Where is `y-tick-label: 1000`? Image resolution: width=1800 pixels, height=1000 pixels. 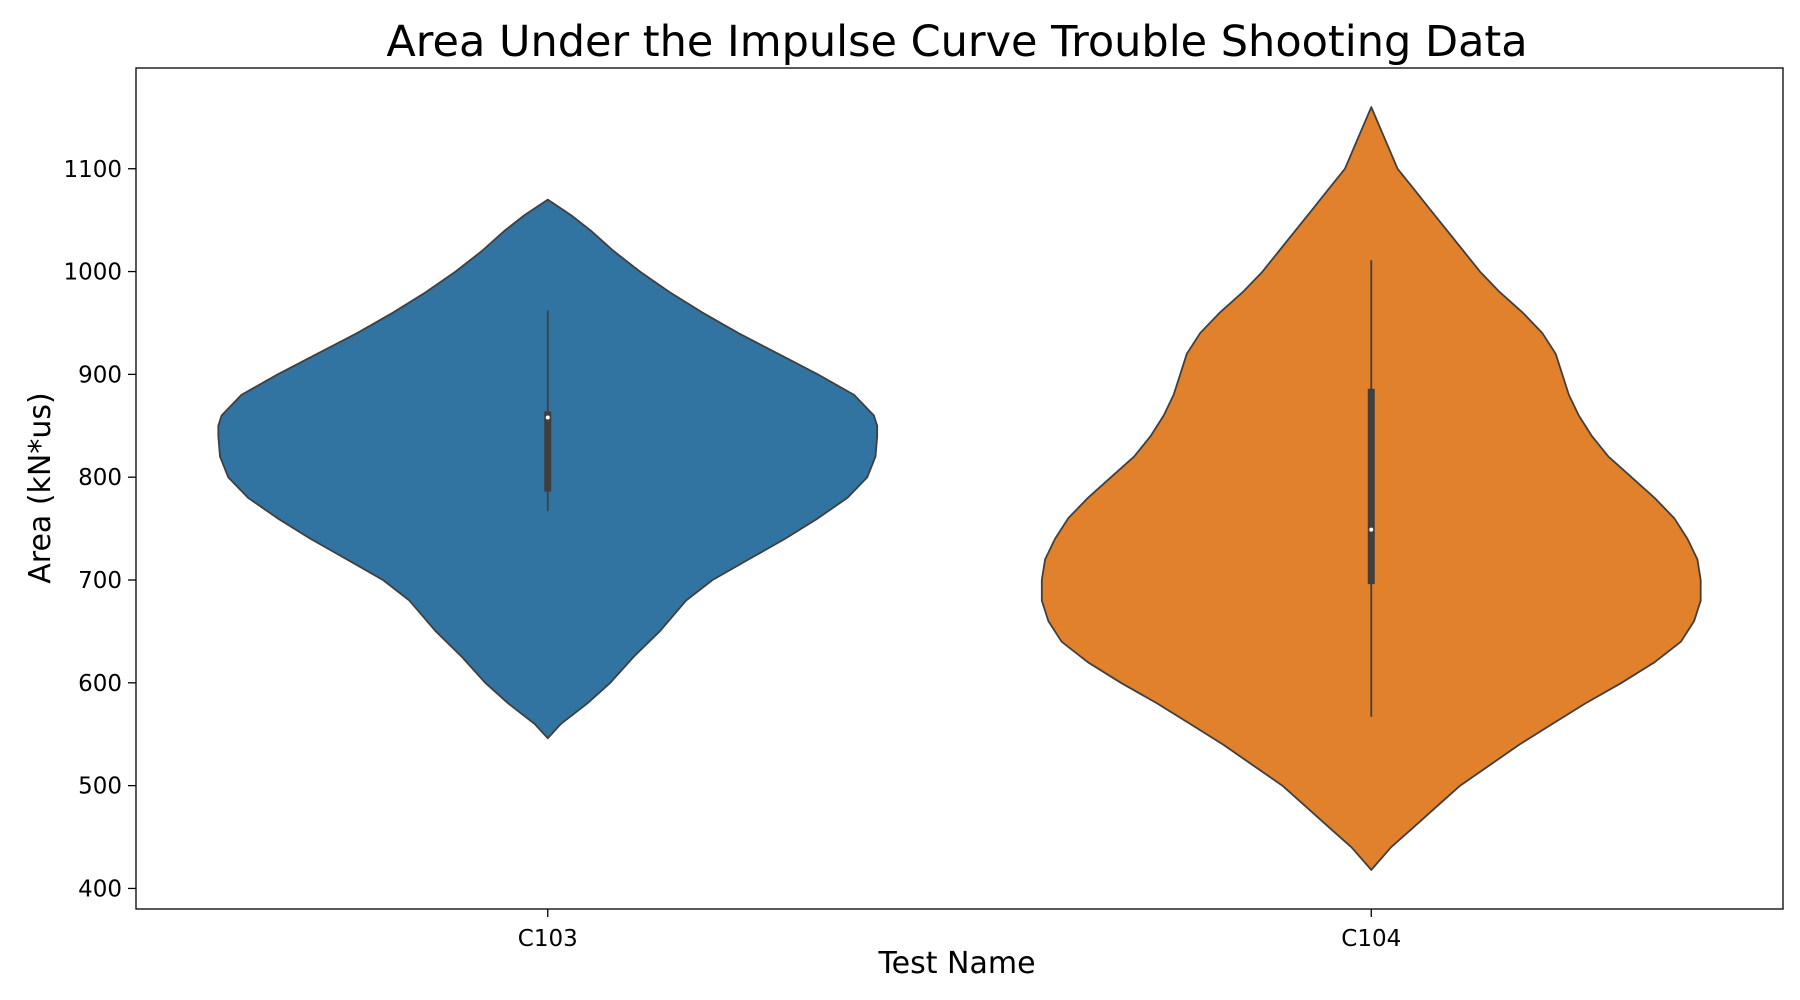
y-tick-label: 1000 is located at coordinates (92, 273).